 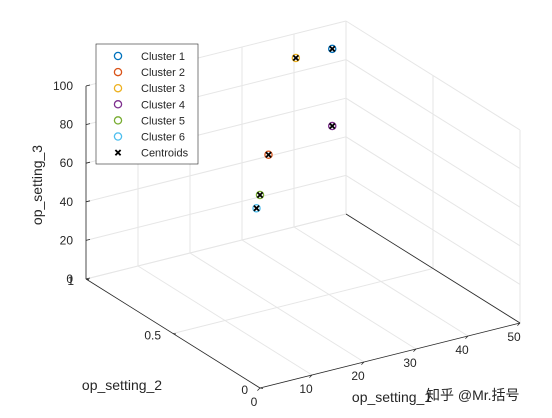 I want to click on legend-label: Cluster 3, so click(x=163, y=89).